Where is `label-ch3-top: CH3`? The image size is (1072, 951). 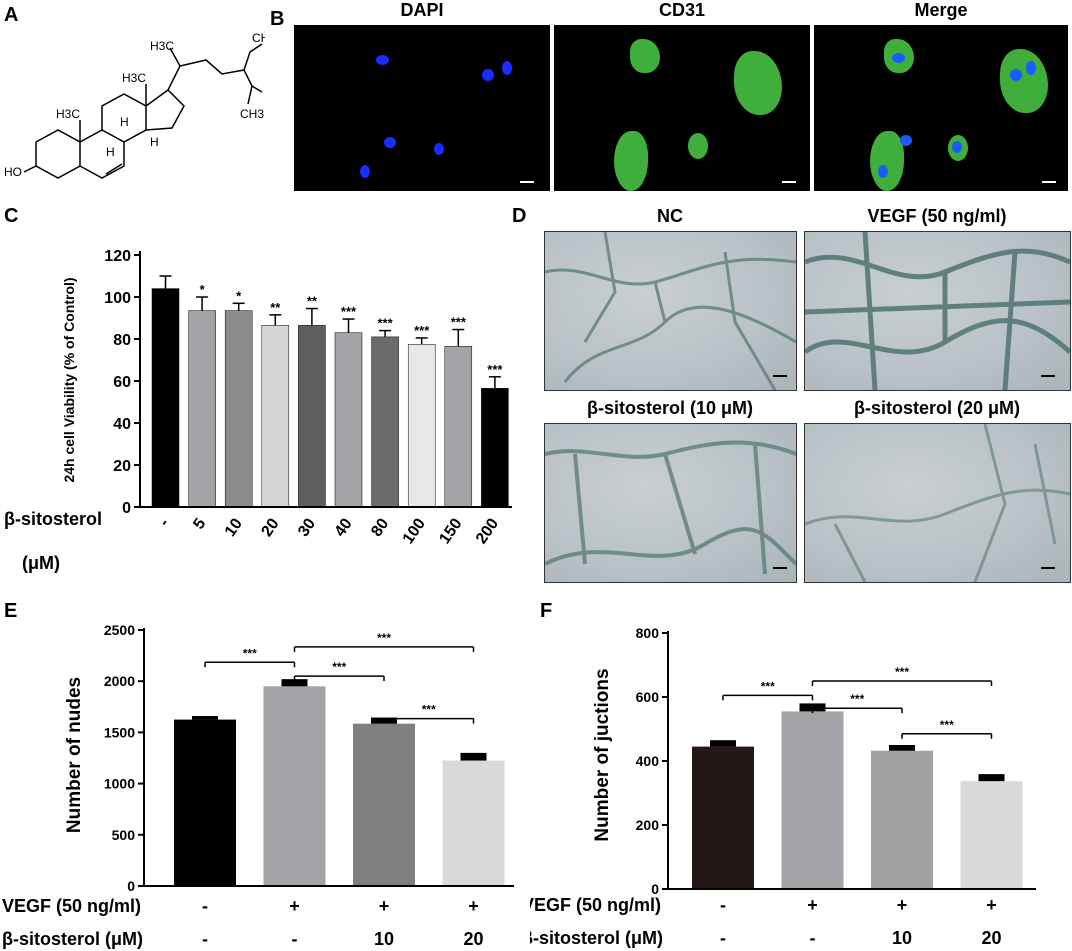 label-ch3-top: CH3 is located at coordinates (258, 38).